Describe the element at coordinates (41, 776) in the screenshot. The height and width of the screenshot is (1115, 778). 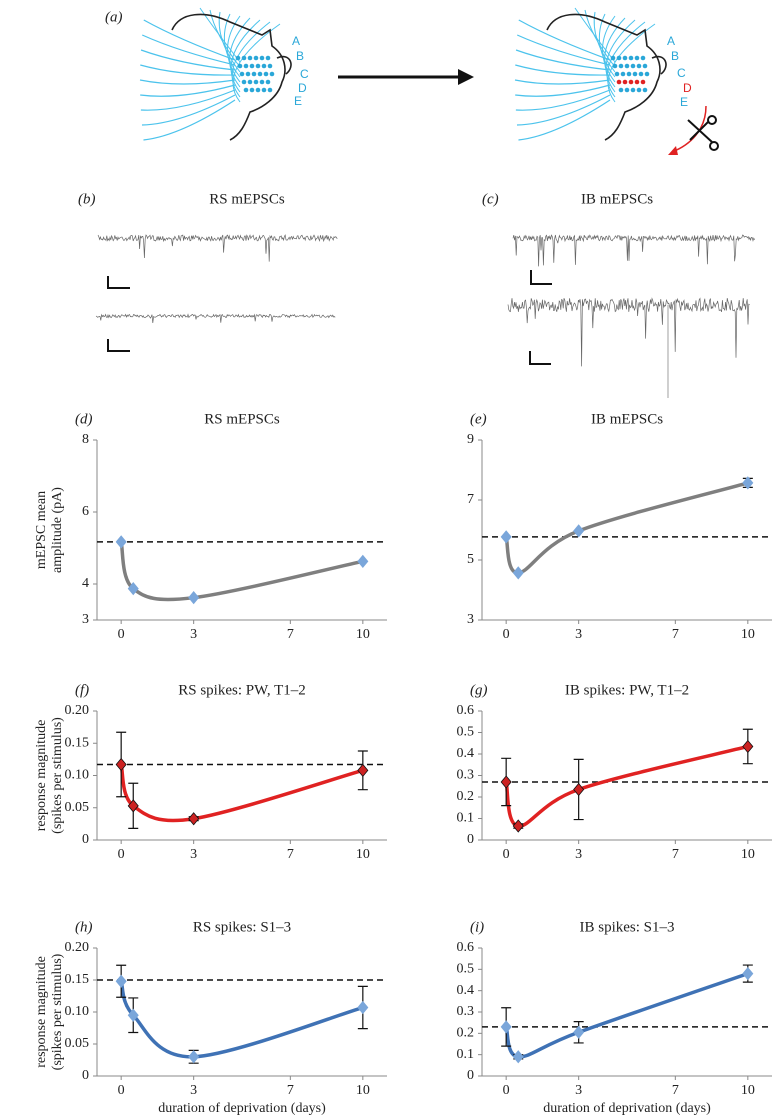
I see `y-axis-label: response magnitude` at that location.